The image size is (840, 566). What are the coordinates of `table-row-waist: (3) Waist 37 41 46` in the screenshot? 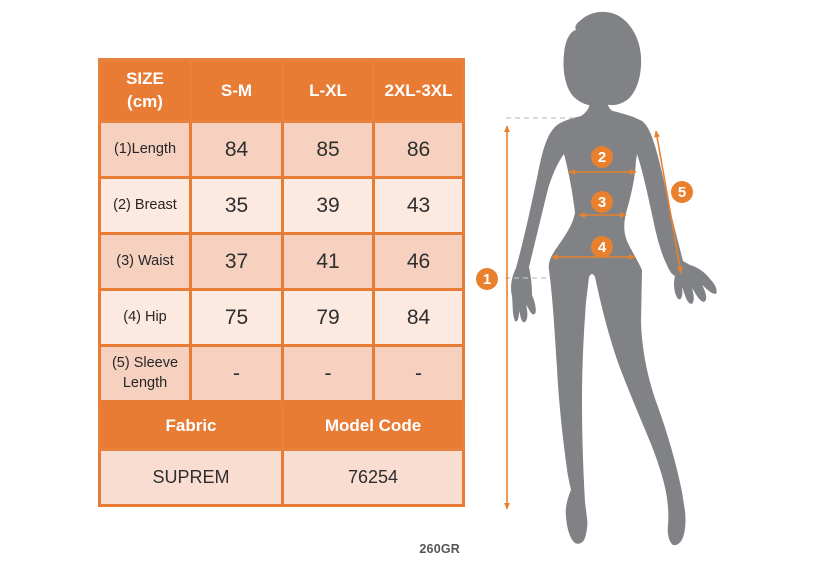 It's located at (281, 261).